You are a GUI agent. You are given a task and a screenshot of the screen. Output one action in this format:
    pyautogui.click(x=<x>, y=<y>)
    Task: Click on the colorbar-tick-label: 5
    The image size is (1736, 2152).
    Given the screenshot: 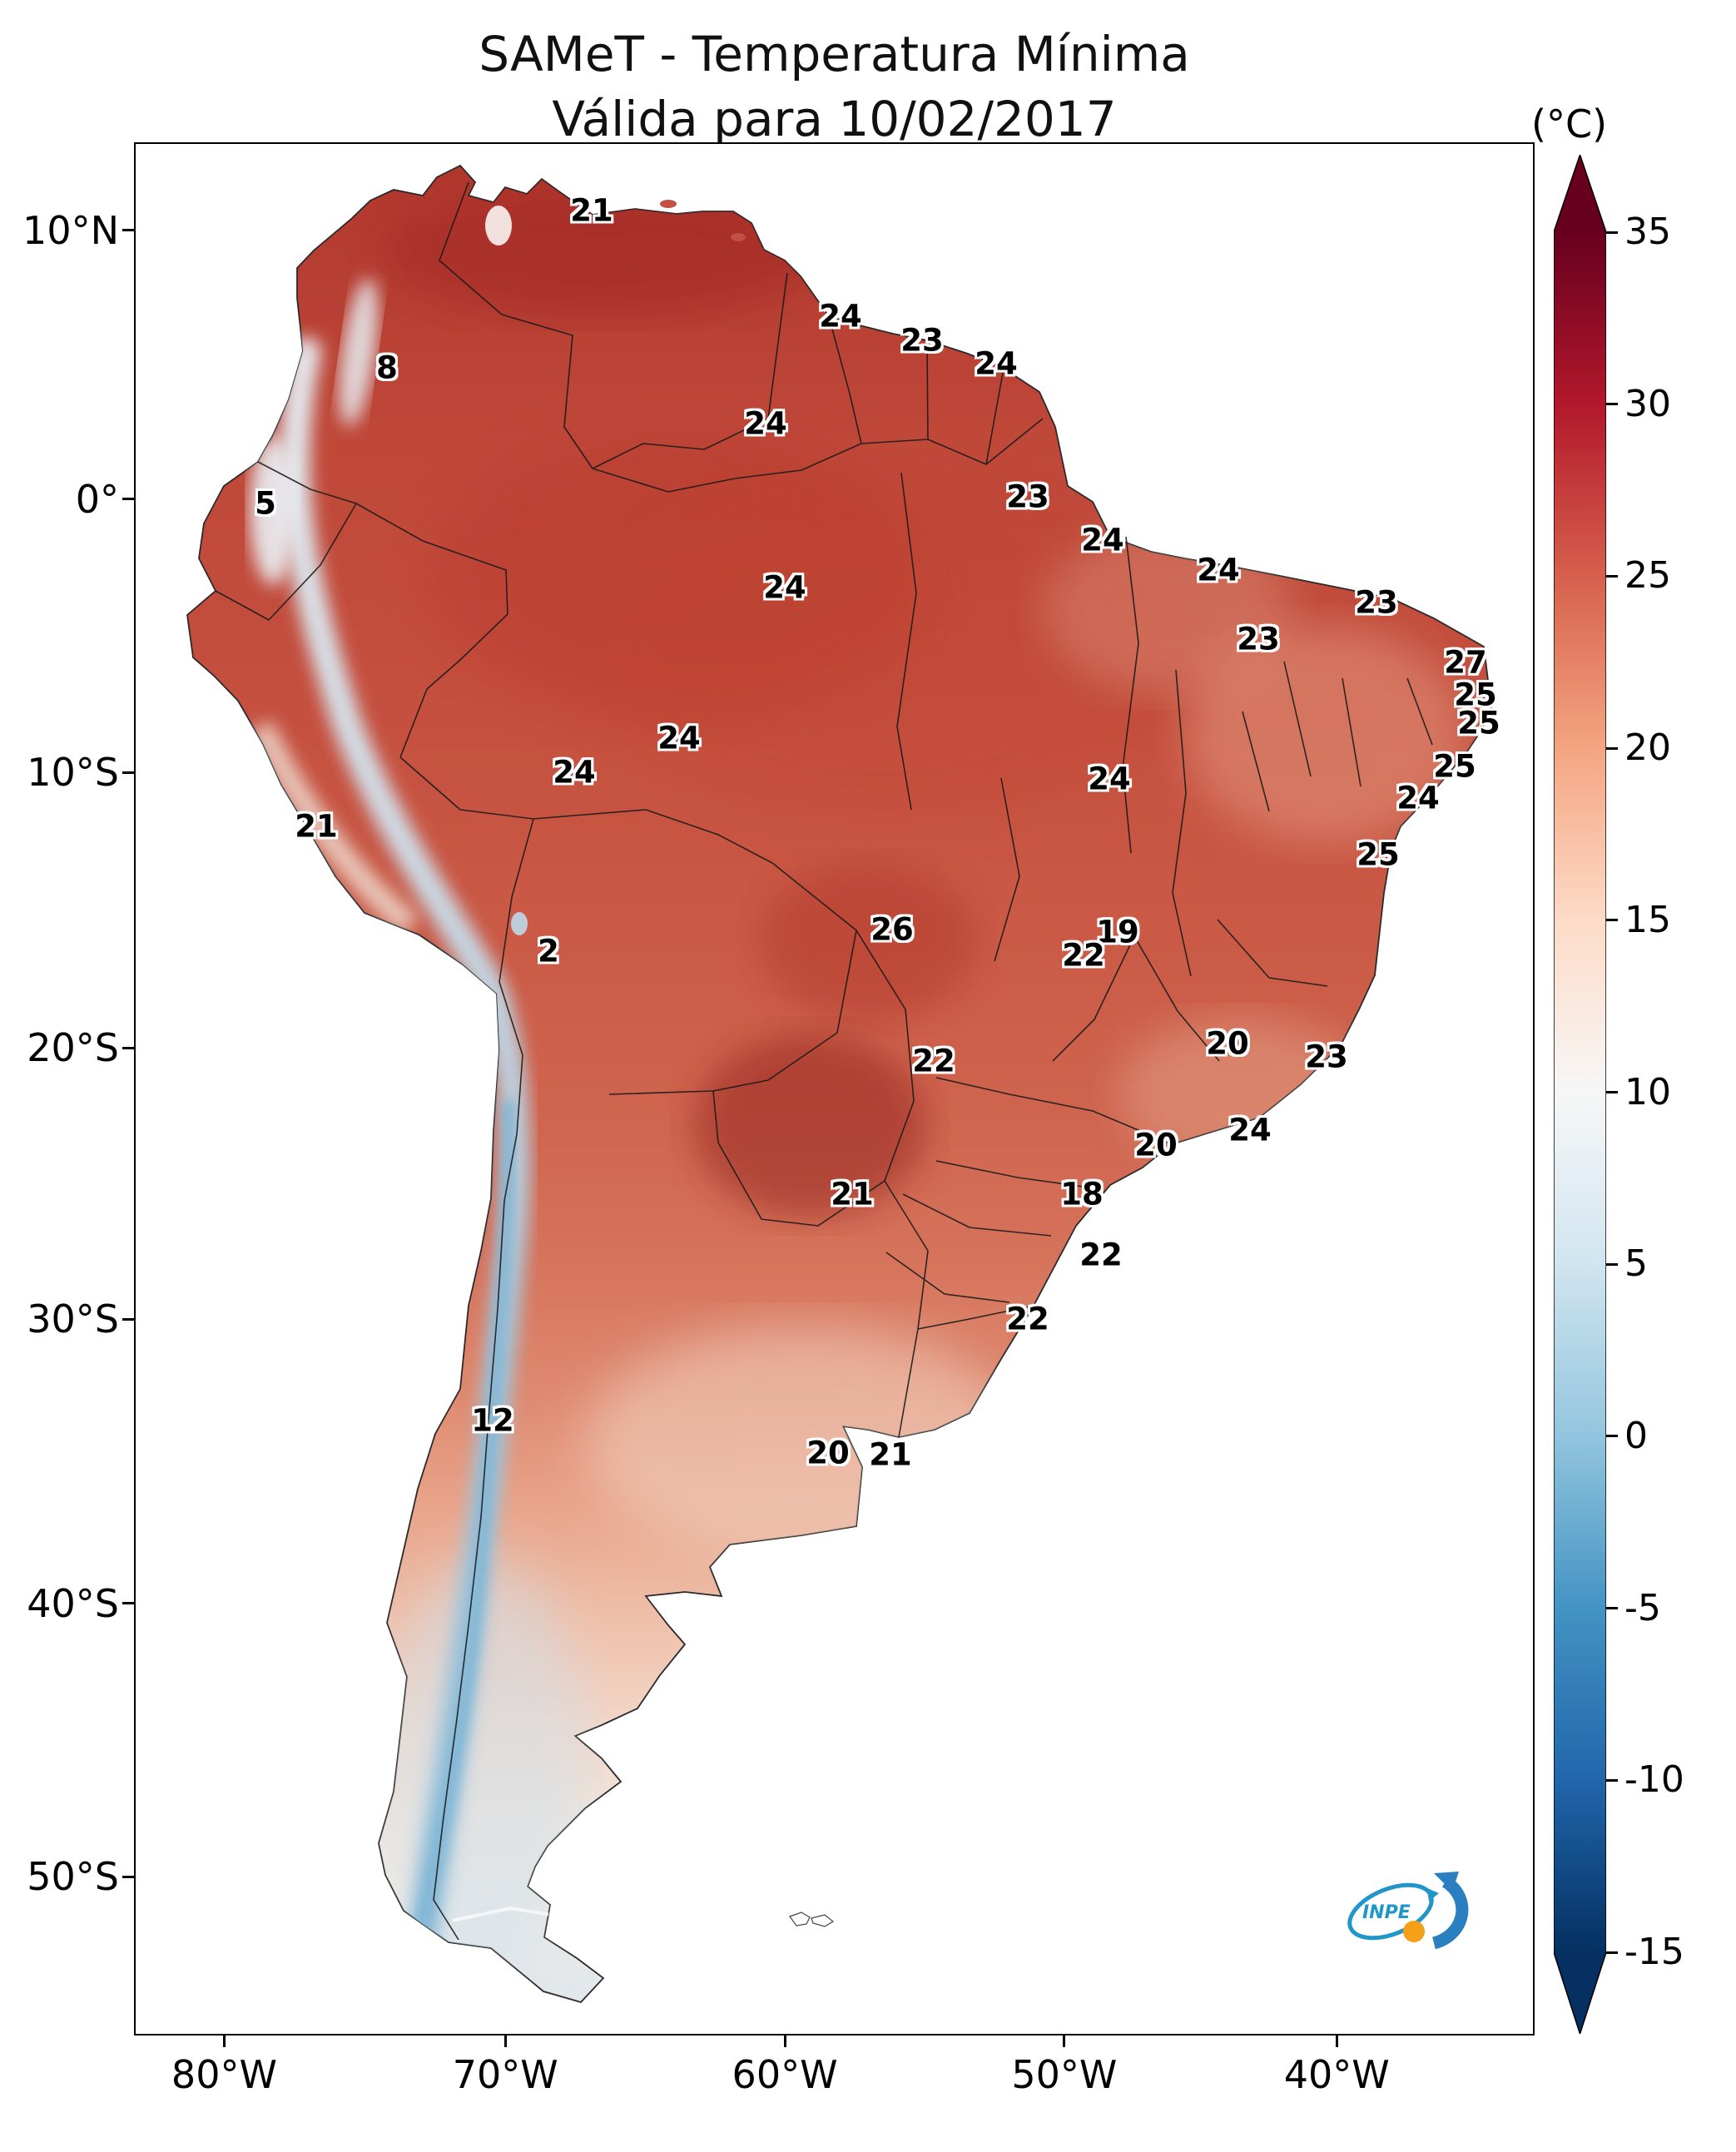 What is the action you would take?
    pyautogui.click(x=1636, y=1264)
    